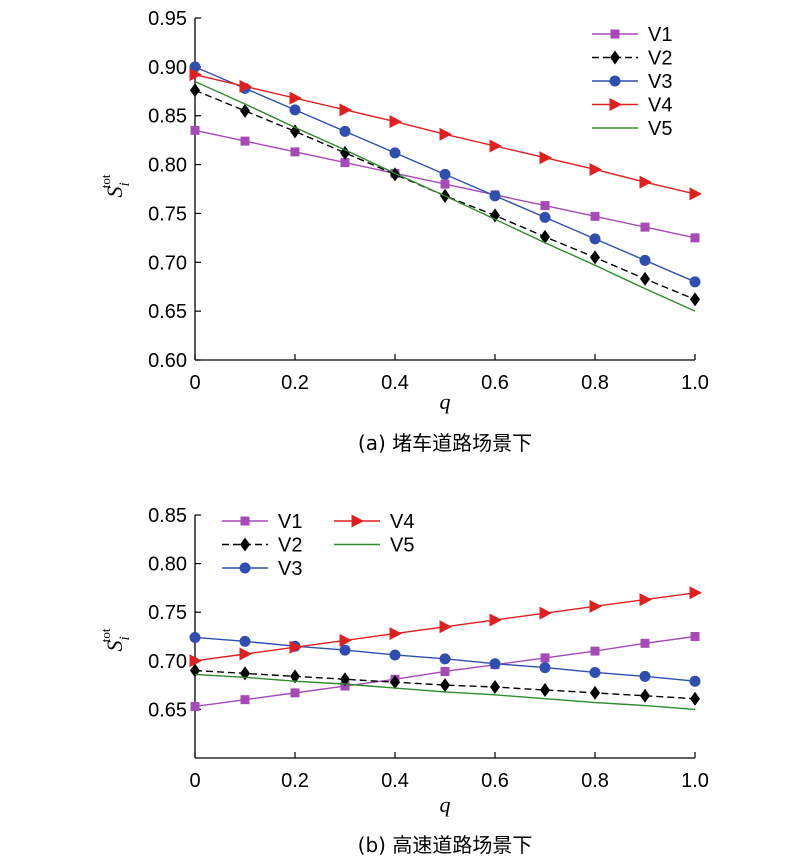  What do you see at coordinates (290, 522) in the screenshot?
I see `legend-label-v1: V1` at bounding box center [290, 522].